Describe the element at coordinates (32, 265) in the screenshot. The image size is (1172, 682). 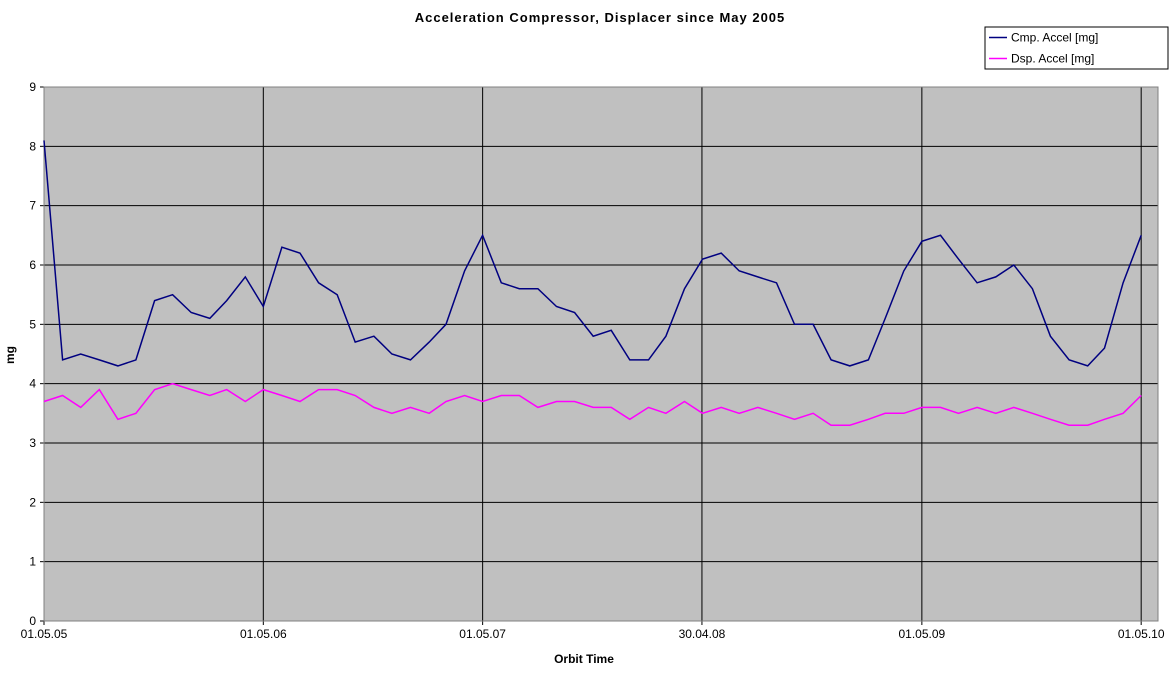
I see `y-tick-label: 6` at that location.